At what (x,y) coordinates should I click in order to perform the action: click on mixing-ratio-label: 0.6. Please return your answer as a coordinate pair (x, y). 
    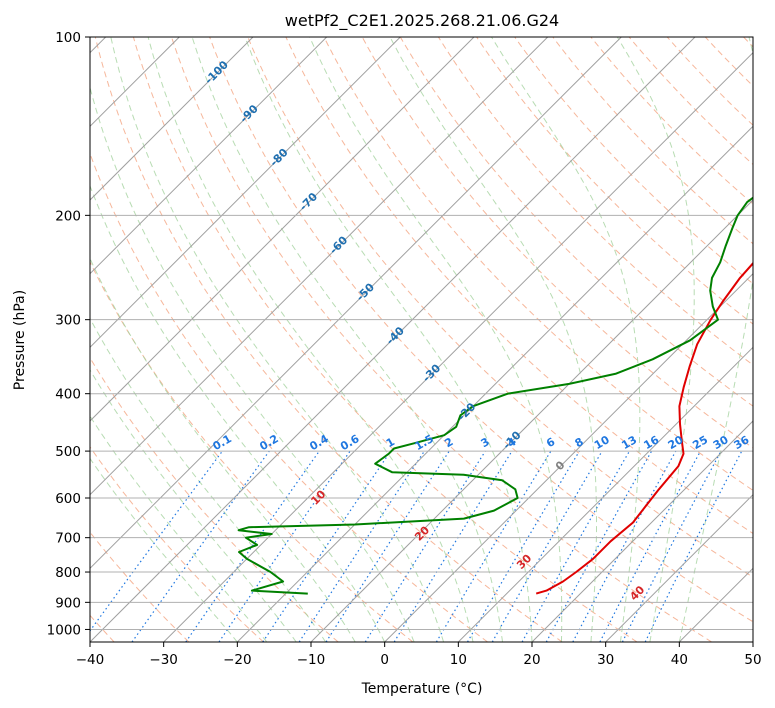
    Looking at the image, I should click on (350, 442).